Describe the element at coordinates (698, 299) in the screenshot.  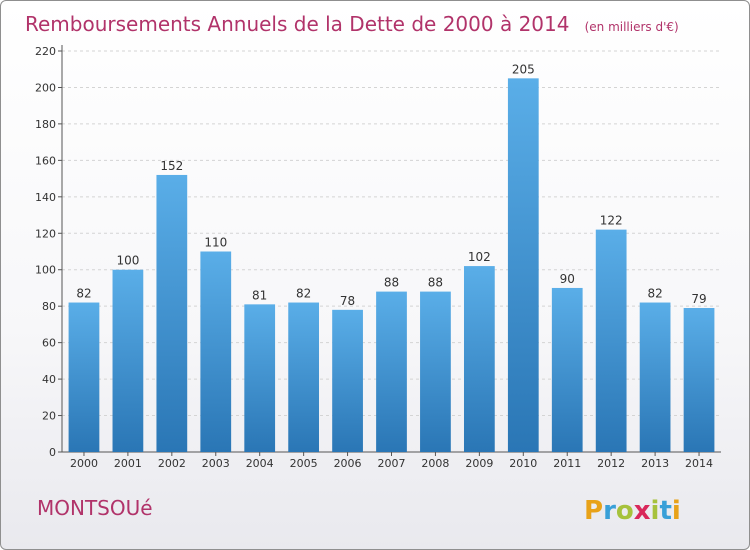
I see `bar-value-label: 79` at that location.